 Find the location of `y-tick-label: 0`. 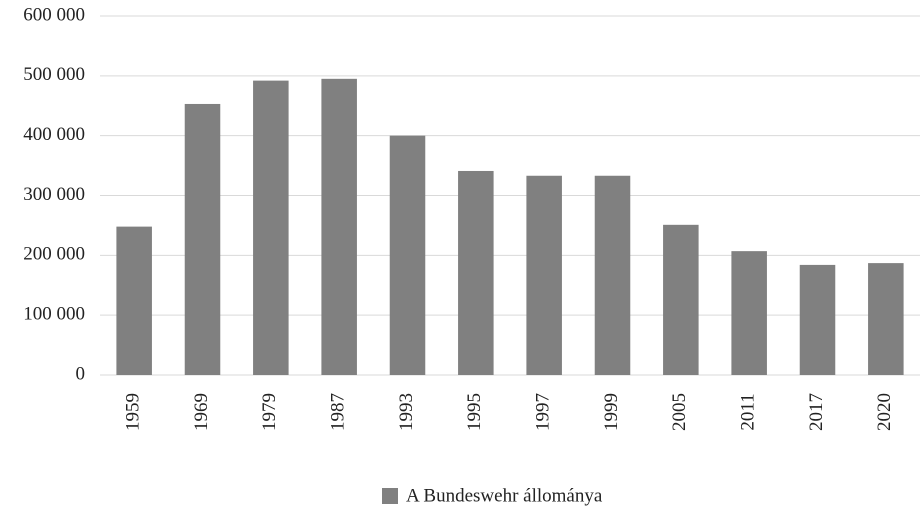

y-tick-label: 0 is located at coordinates (81, 373).